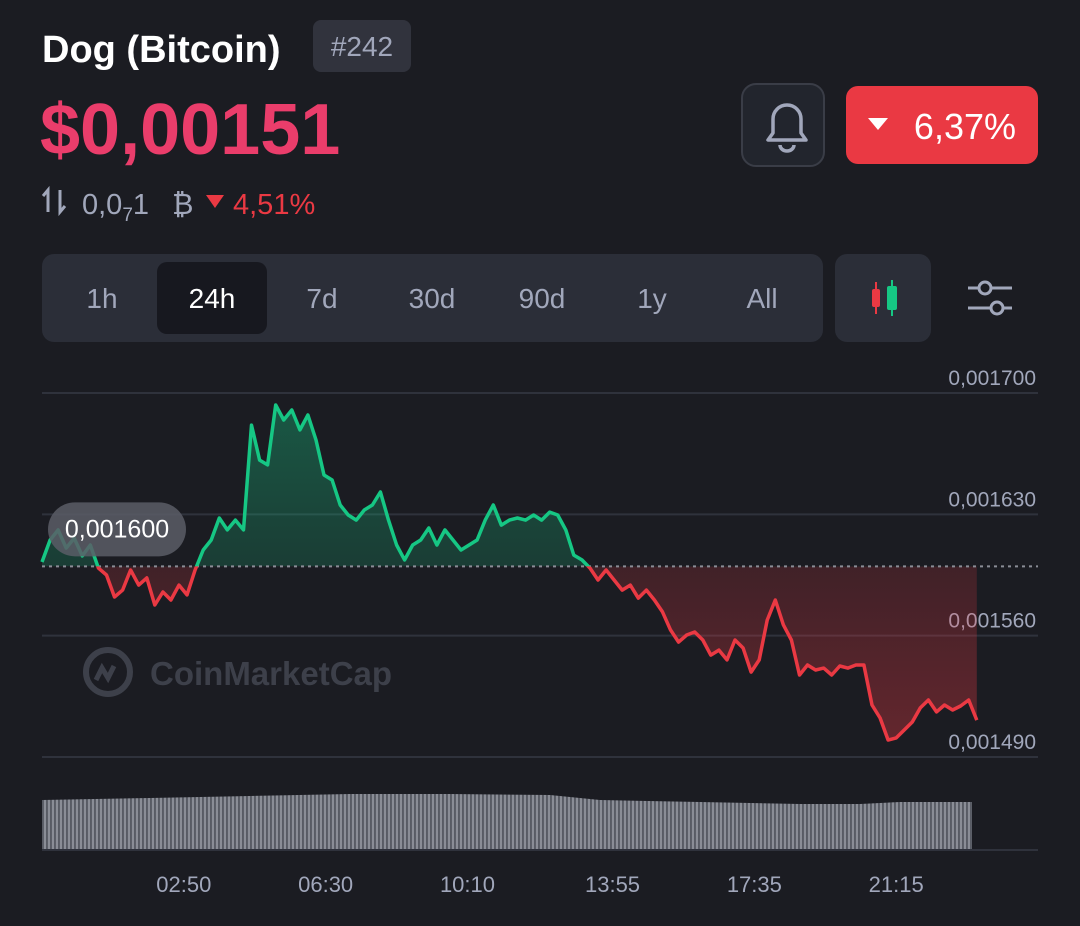 This screenshot has width=1080, height=926. Describe the element at coordinates (321, 298) in the screenshot. I see `tab: 7d` at that location.